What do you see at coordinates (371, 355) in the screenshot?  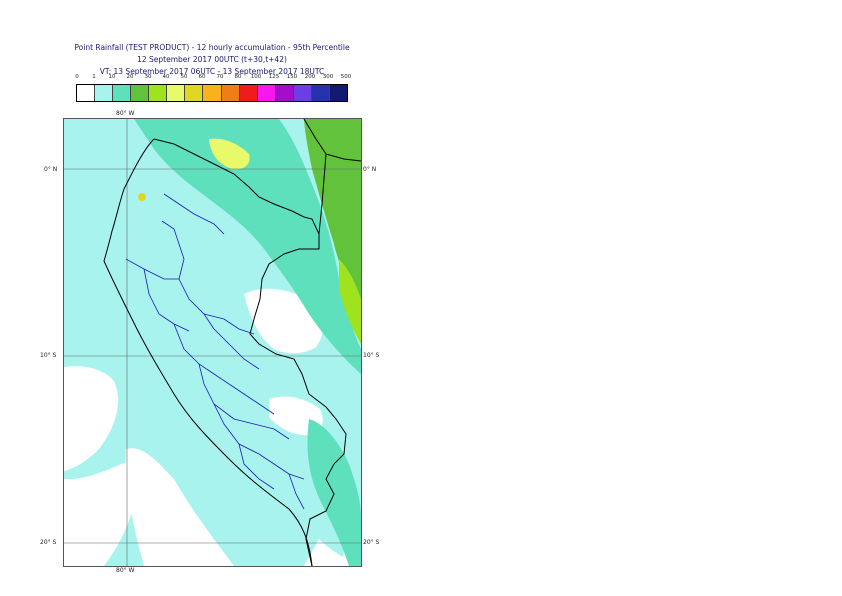 I see `lat-label-right-10s: 10° S` at bounding box center [371, 355].